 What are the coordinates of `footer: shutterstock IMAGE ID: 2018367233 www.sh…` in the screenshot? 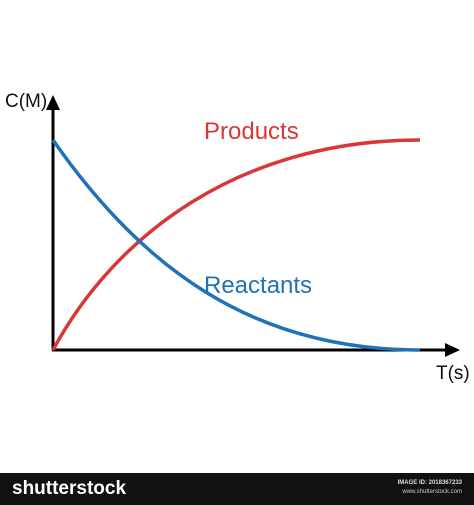 It's located at (237, 489).